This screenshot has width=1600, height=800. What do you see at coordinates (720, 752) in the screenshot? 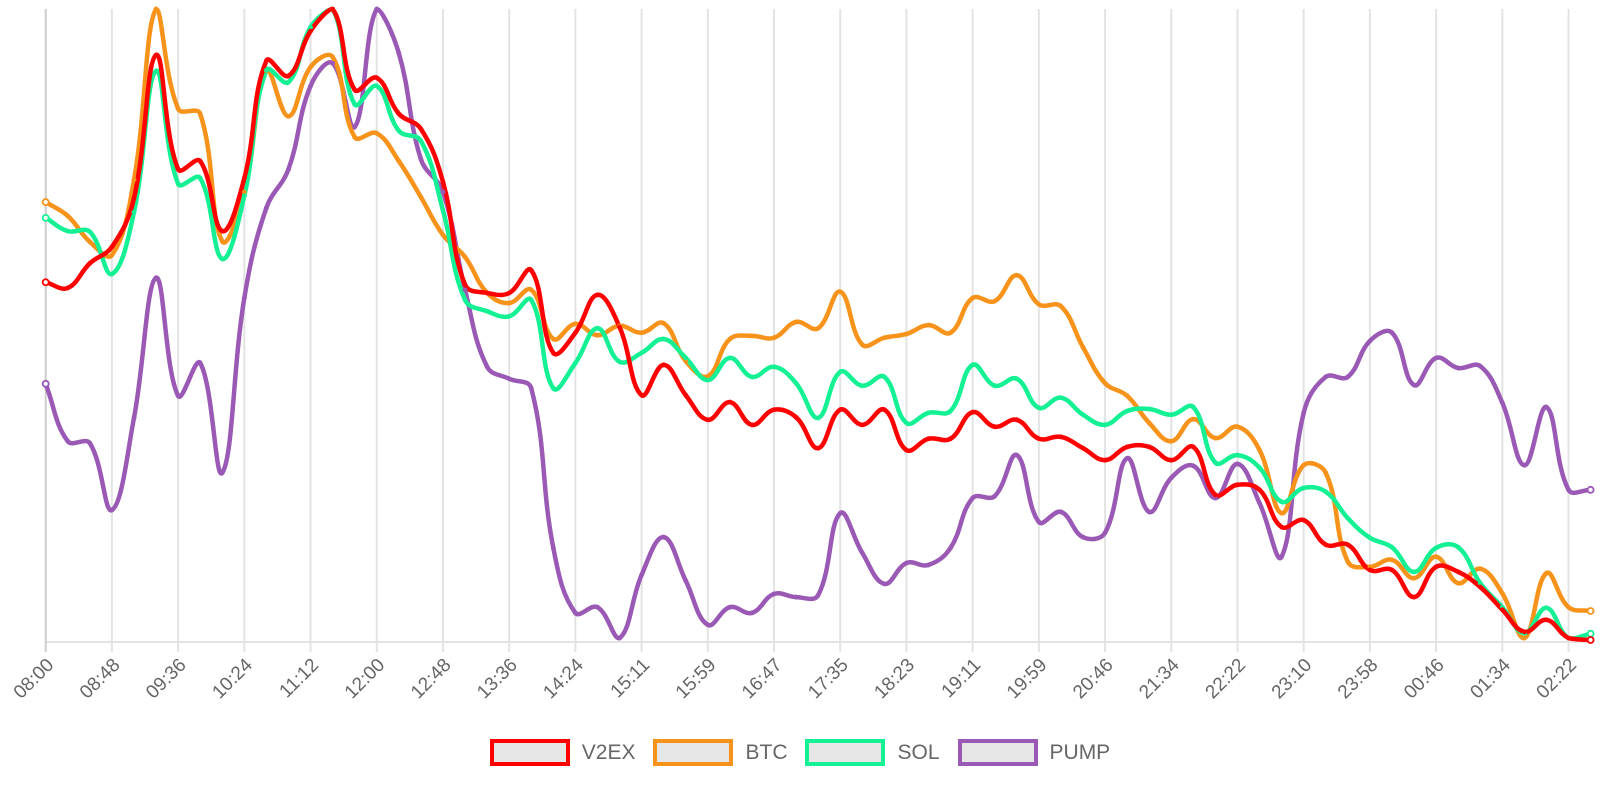
I see `legend-item-btc: BTC` at bounding box center [720, 752].